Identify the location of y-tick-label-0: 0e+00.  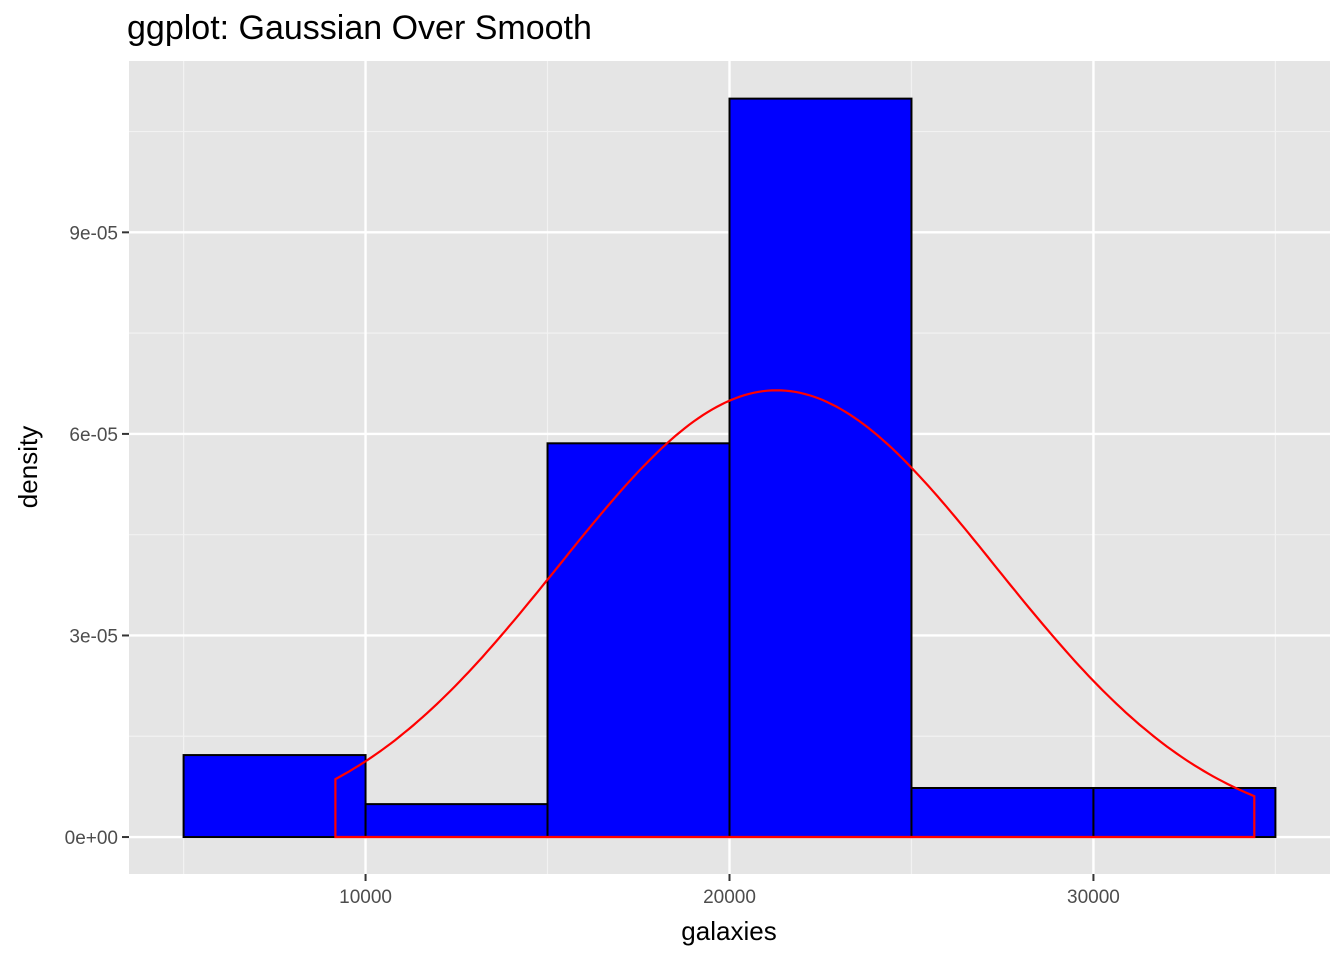
(91, 838).